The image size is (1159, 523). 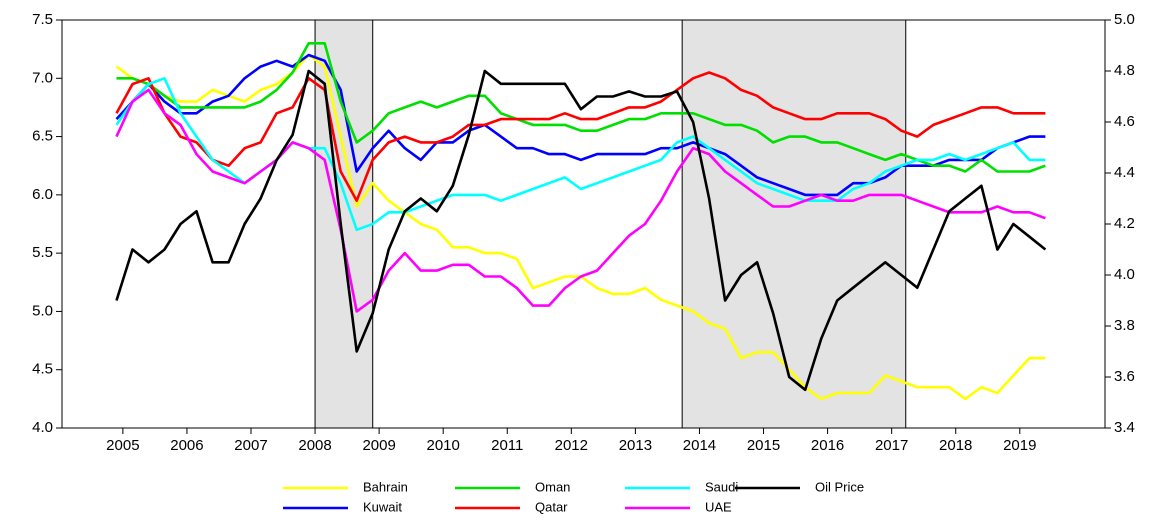 I want to click on legend-label: Qatar, so click(x=551, y=506).